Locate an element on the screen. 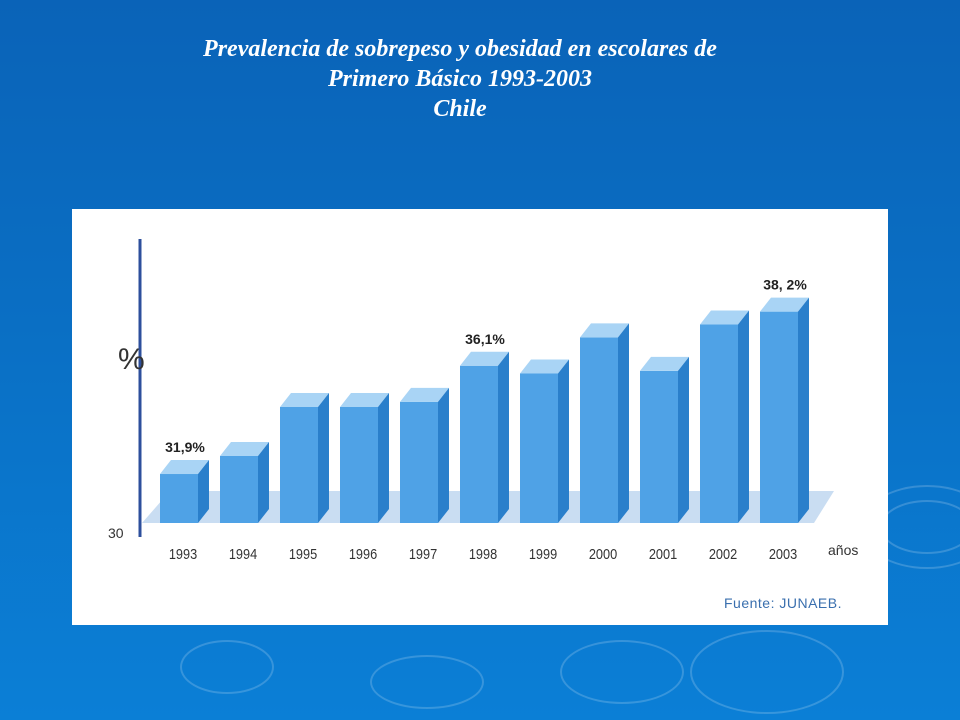 The width and height of the screenshot is (960, 720). data-label: 36,1% is located at coordinates (485, 339).